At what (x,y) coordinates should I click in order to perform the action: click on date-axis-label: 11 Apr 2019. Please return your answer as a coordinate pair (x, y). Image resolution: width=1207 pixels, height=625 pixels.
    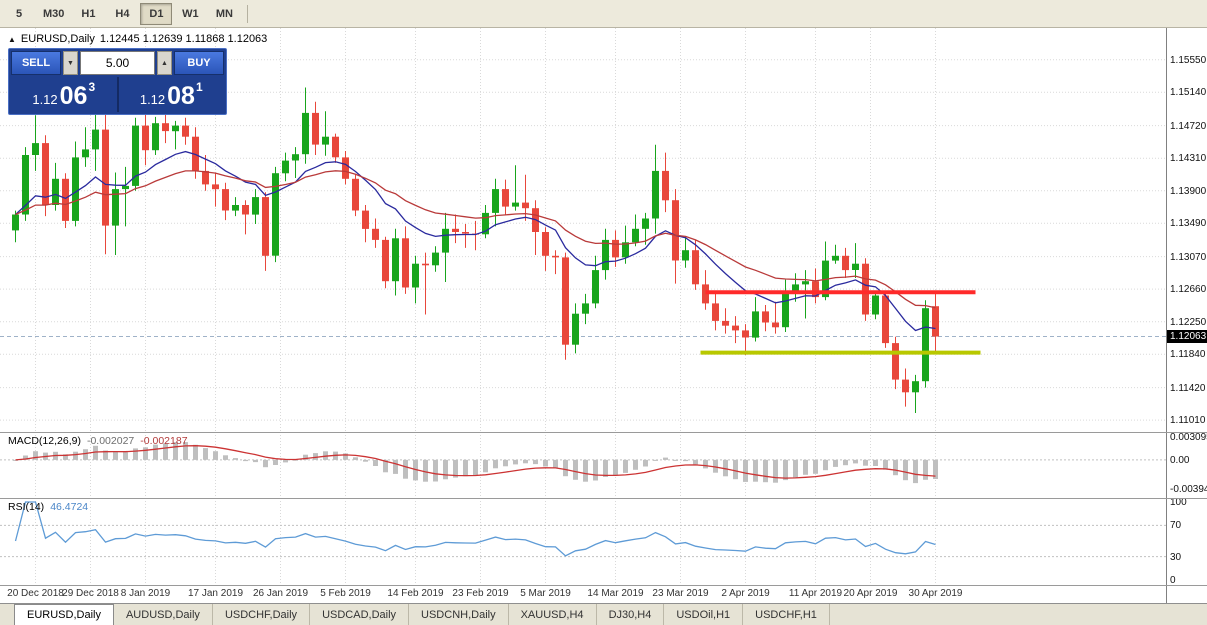
    Looking at the image, I should click on (815, 593).